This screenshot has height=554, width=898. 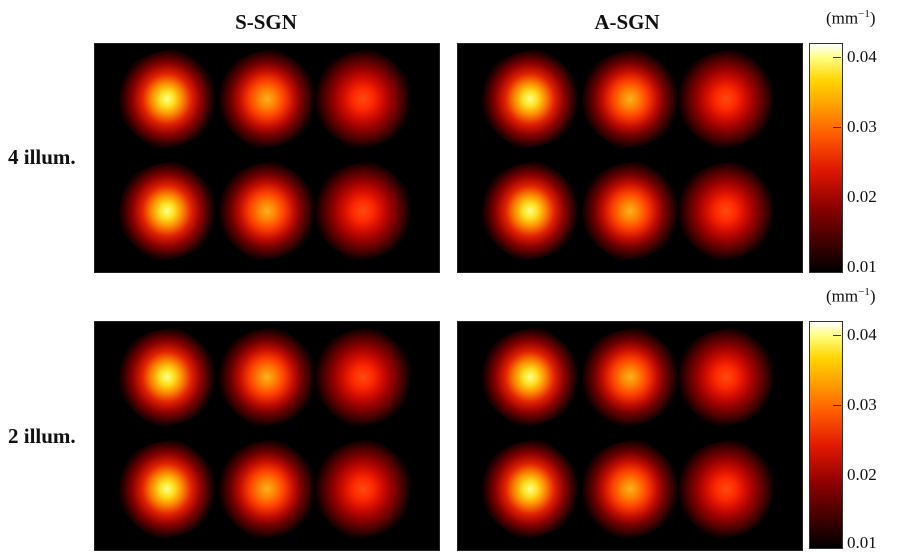 What do you see at coordinates (826, 158) in the screenshot?
I see `colorbar-top` at bounding box center [826, 158].